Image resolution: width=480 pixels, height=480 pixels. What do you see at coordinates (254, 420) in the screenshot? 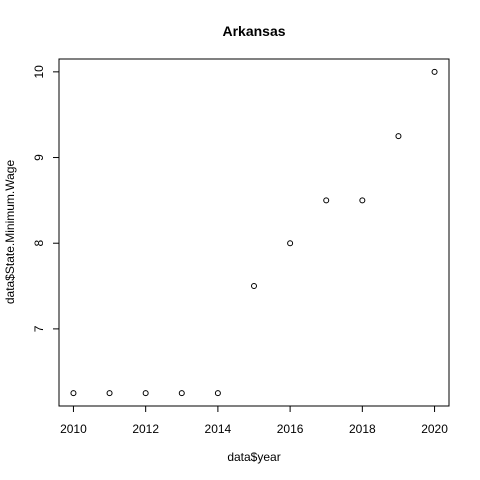
I see `x-axis: 2010 2012 2014 2016 2018 2020` at bounding box center [254, 420].